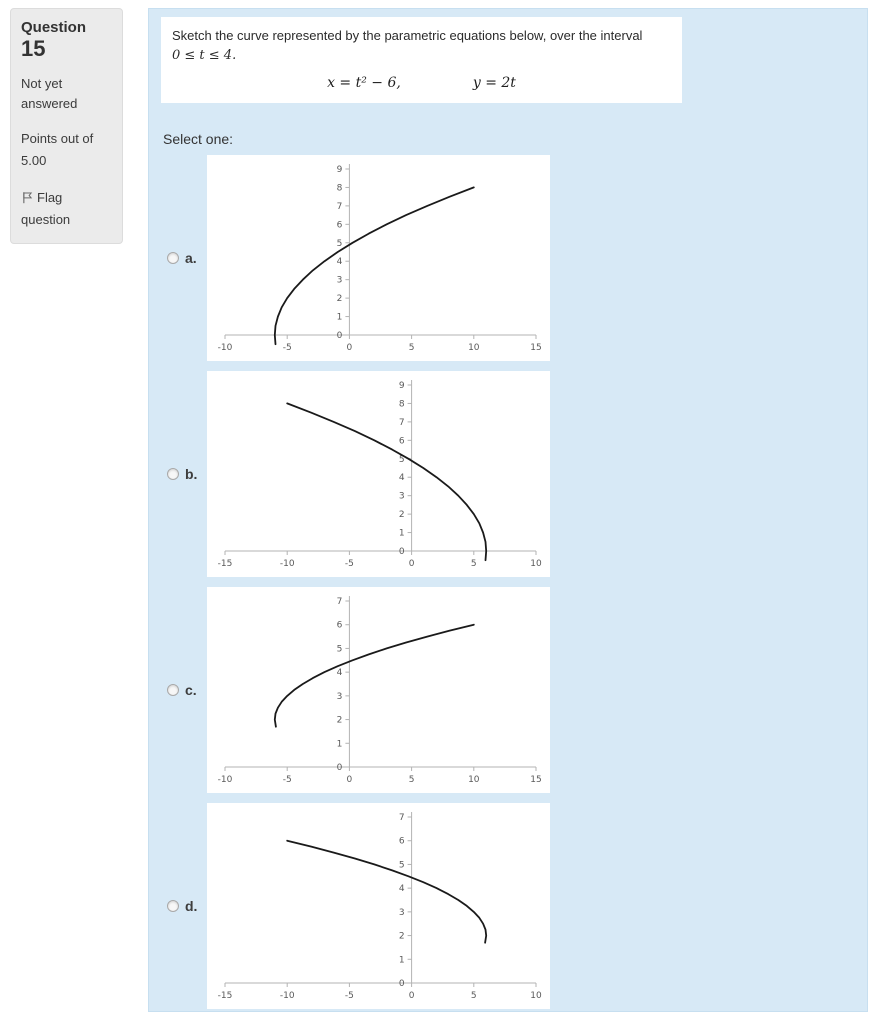 The height and width of the screenshot is (1024, 878). I want to click on option-d-label: d., so click(191, 906).